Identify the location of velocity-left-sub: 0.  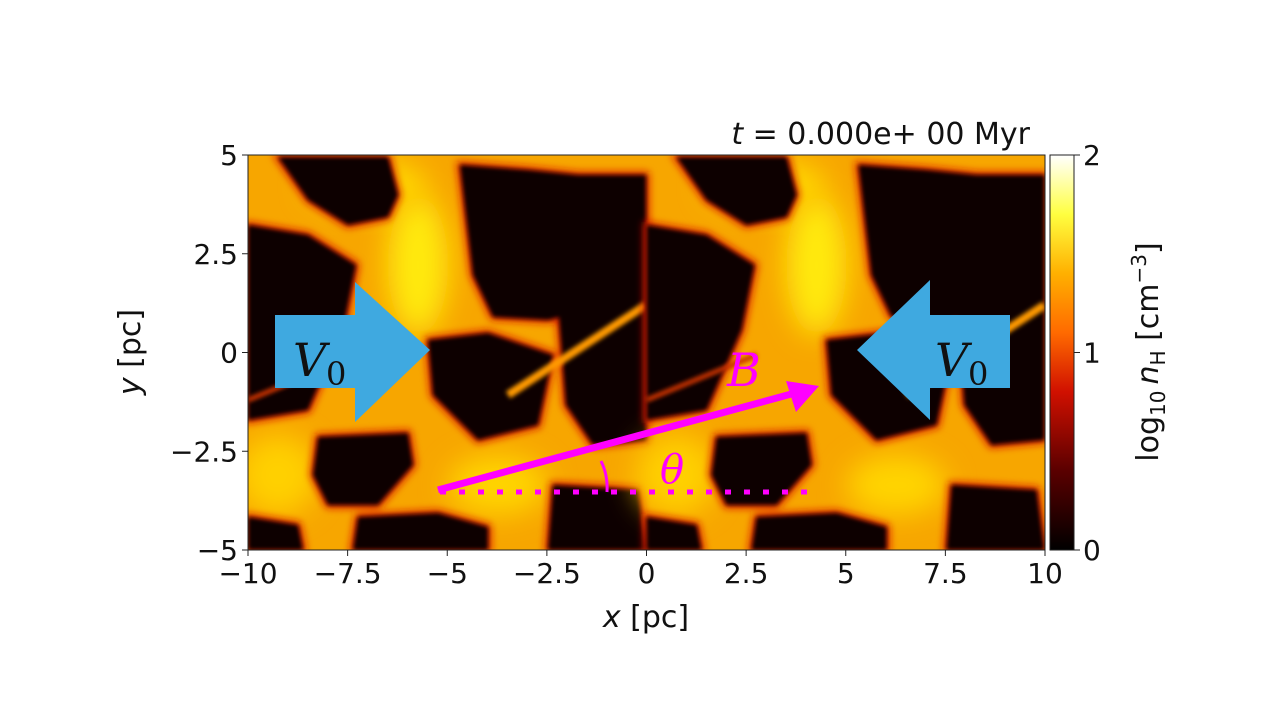
(336, 374).